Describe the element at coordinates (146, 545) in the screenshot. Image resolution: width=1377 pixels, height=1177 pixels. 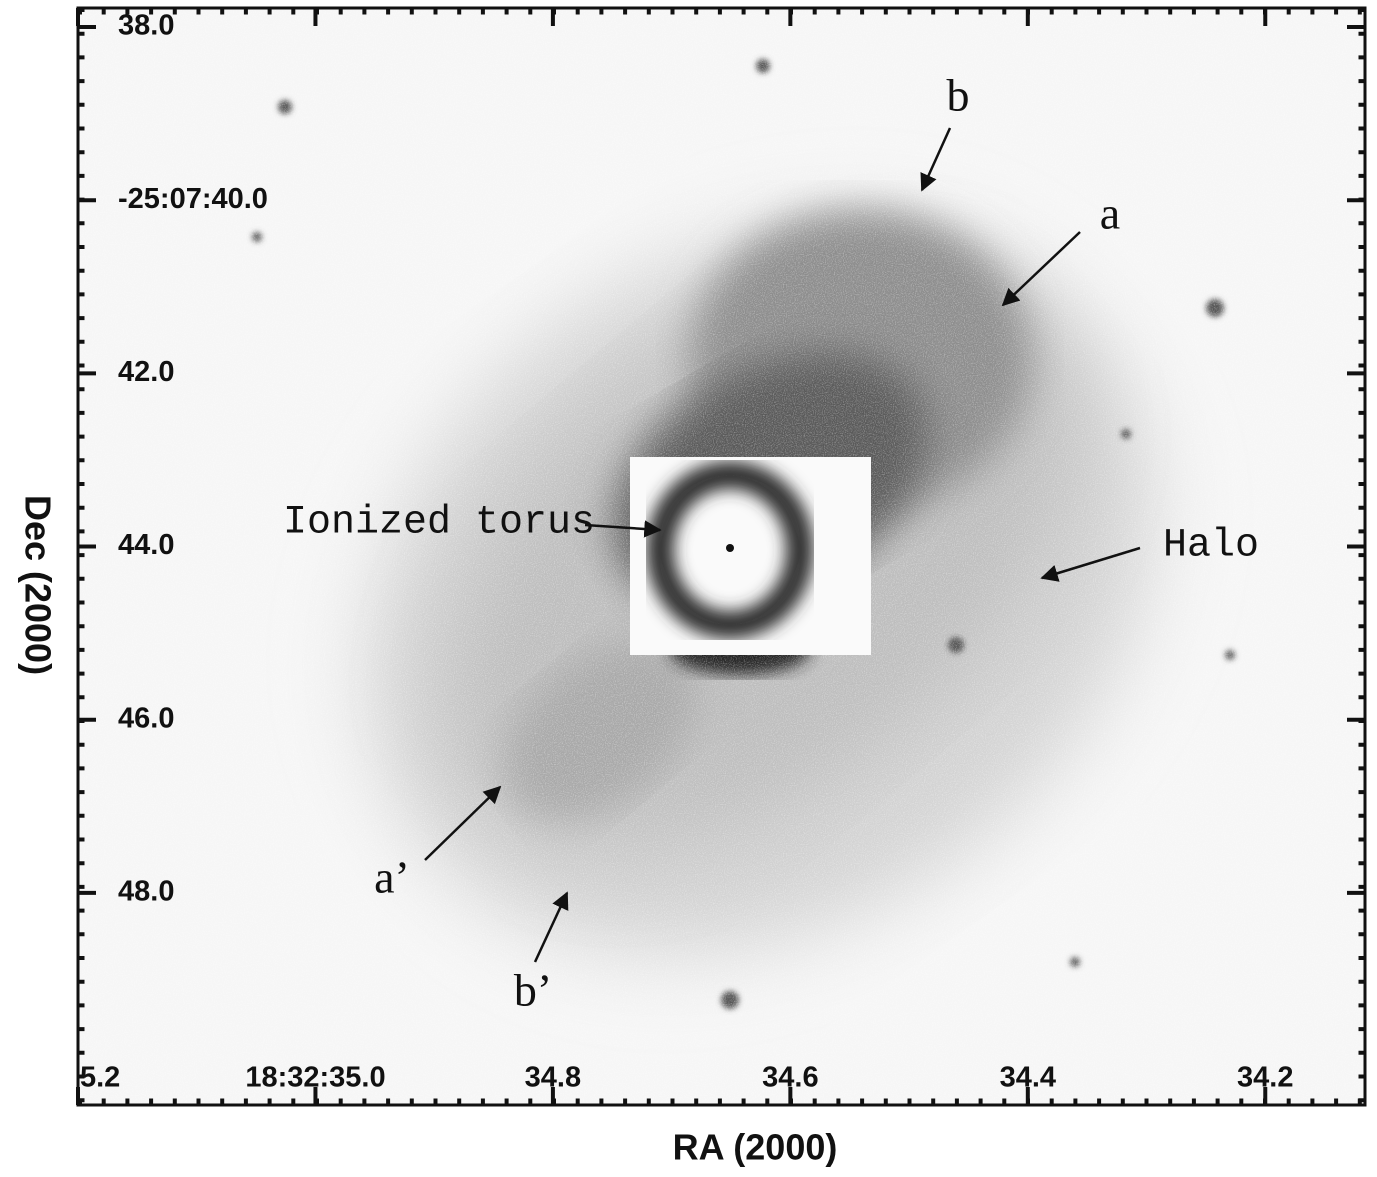
I see `y-tick-label: 44.0` at that location.